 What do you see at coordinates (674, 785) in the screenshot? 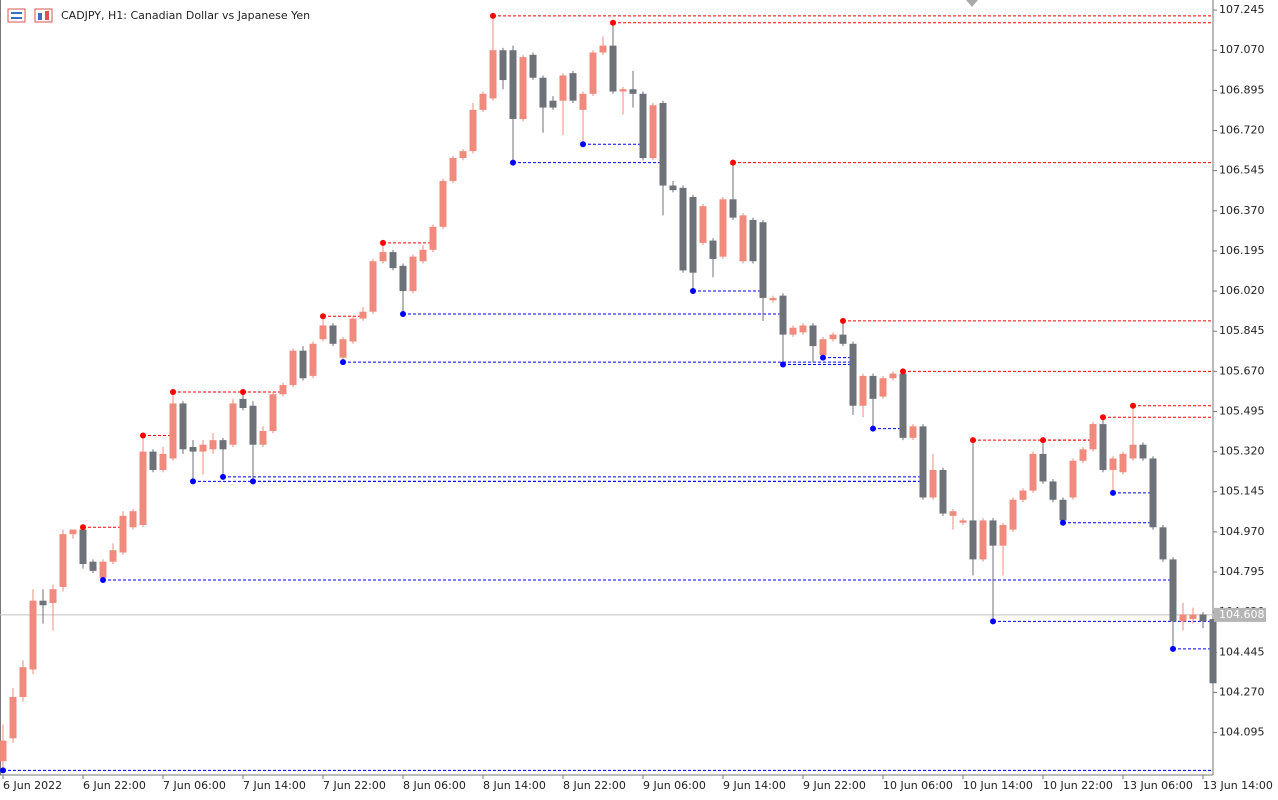
I see `x-tick-label: 9 Jun 06:00` at bounding box center [674, 785].